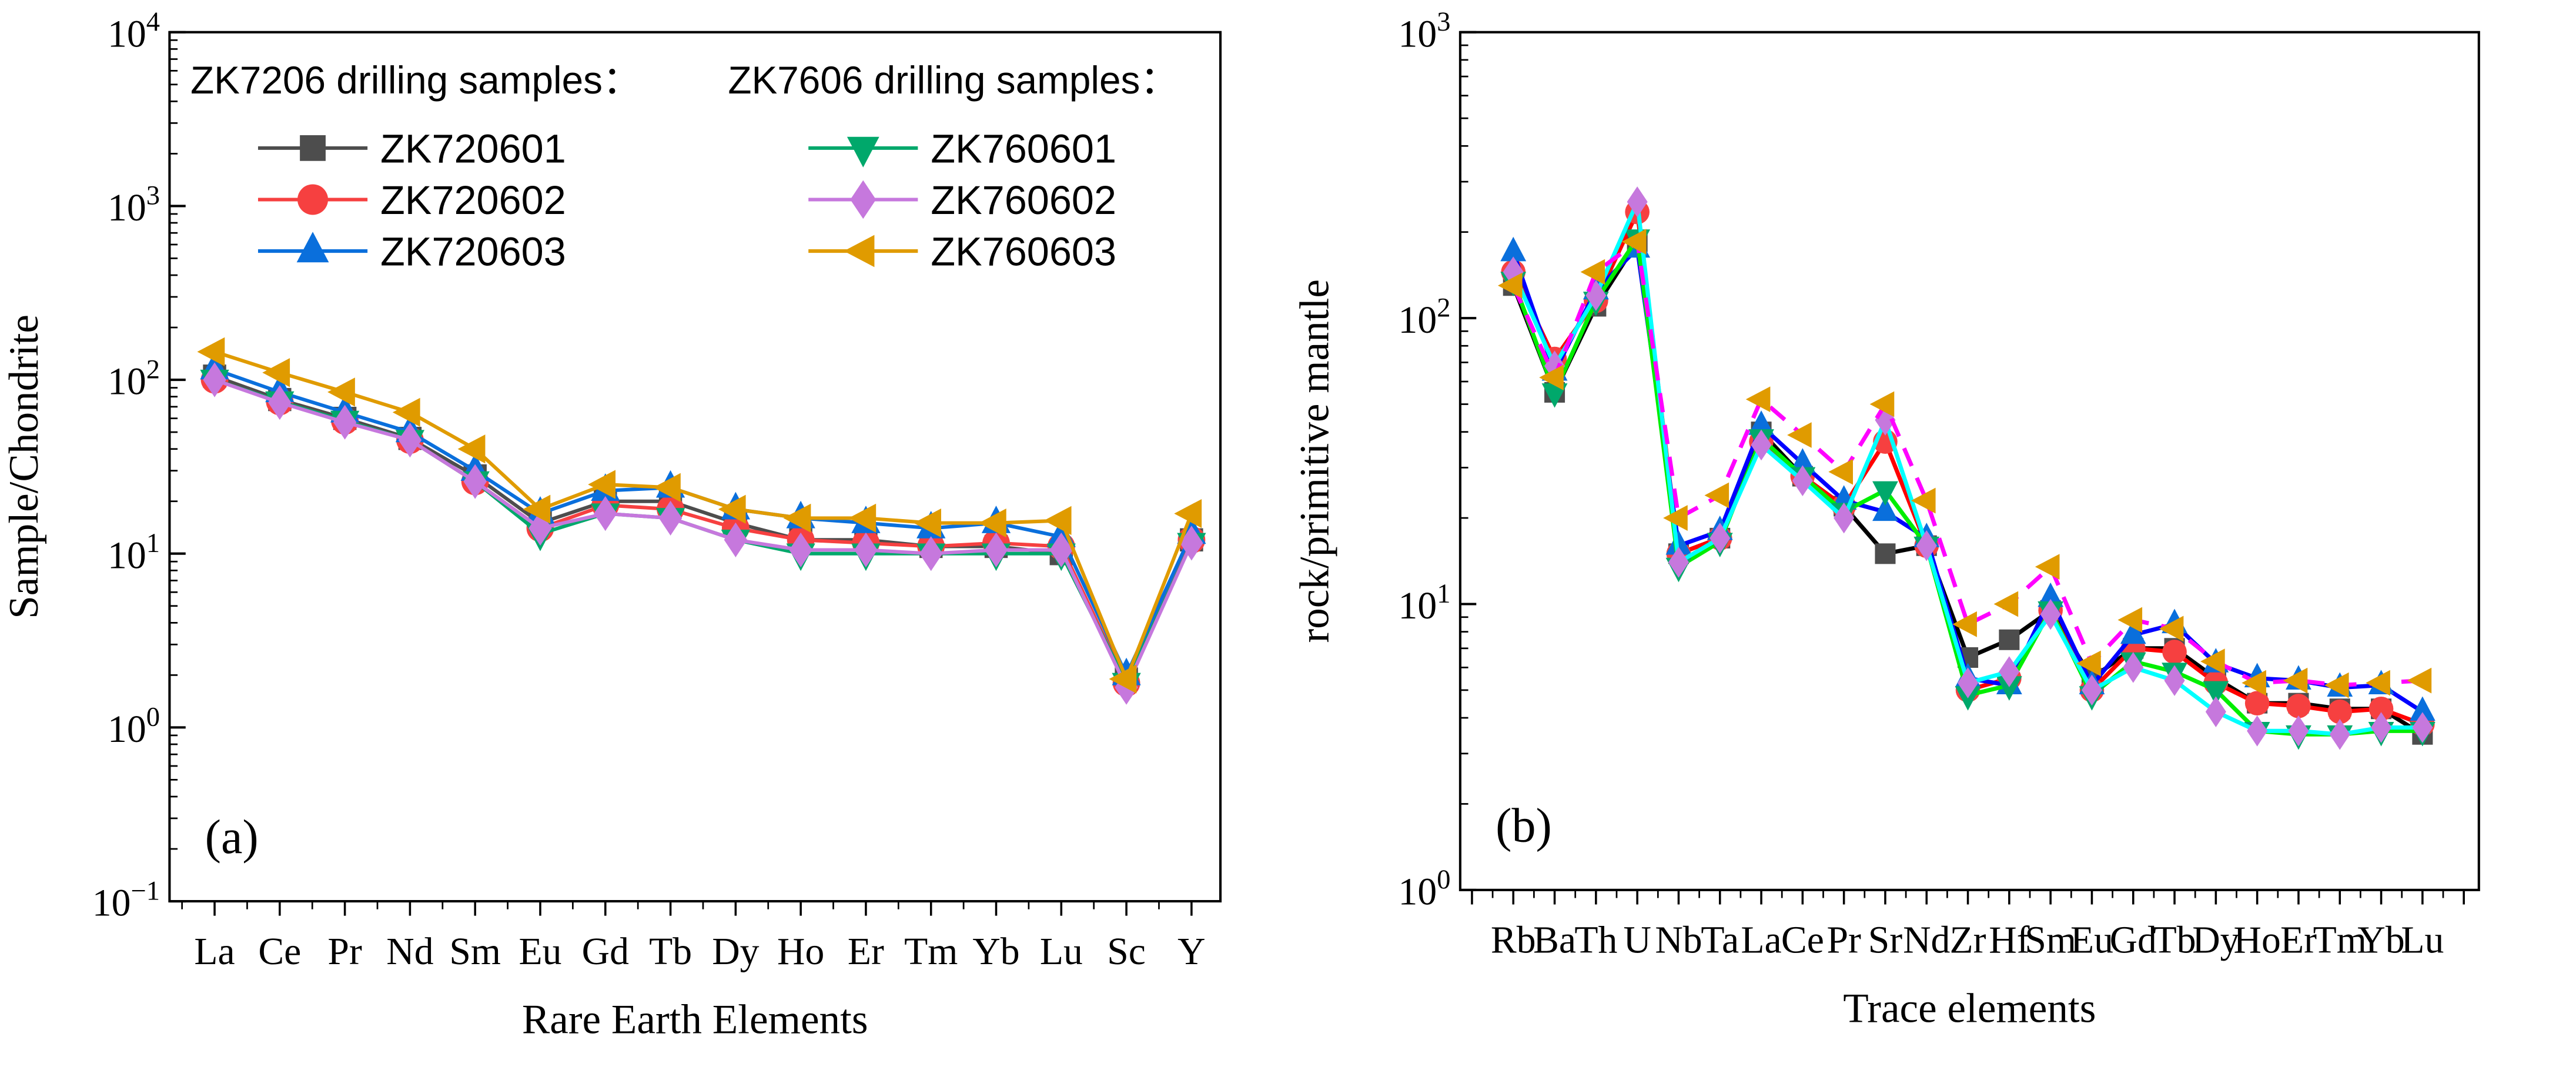  Describe the element at coordinates (1524, 825) in the screenshot. I see `panel-label: (b)` at that location.